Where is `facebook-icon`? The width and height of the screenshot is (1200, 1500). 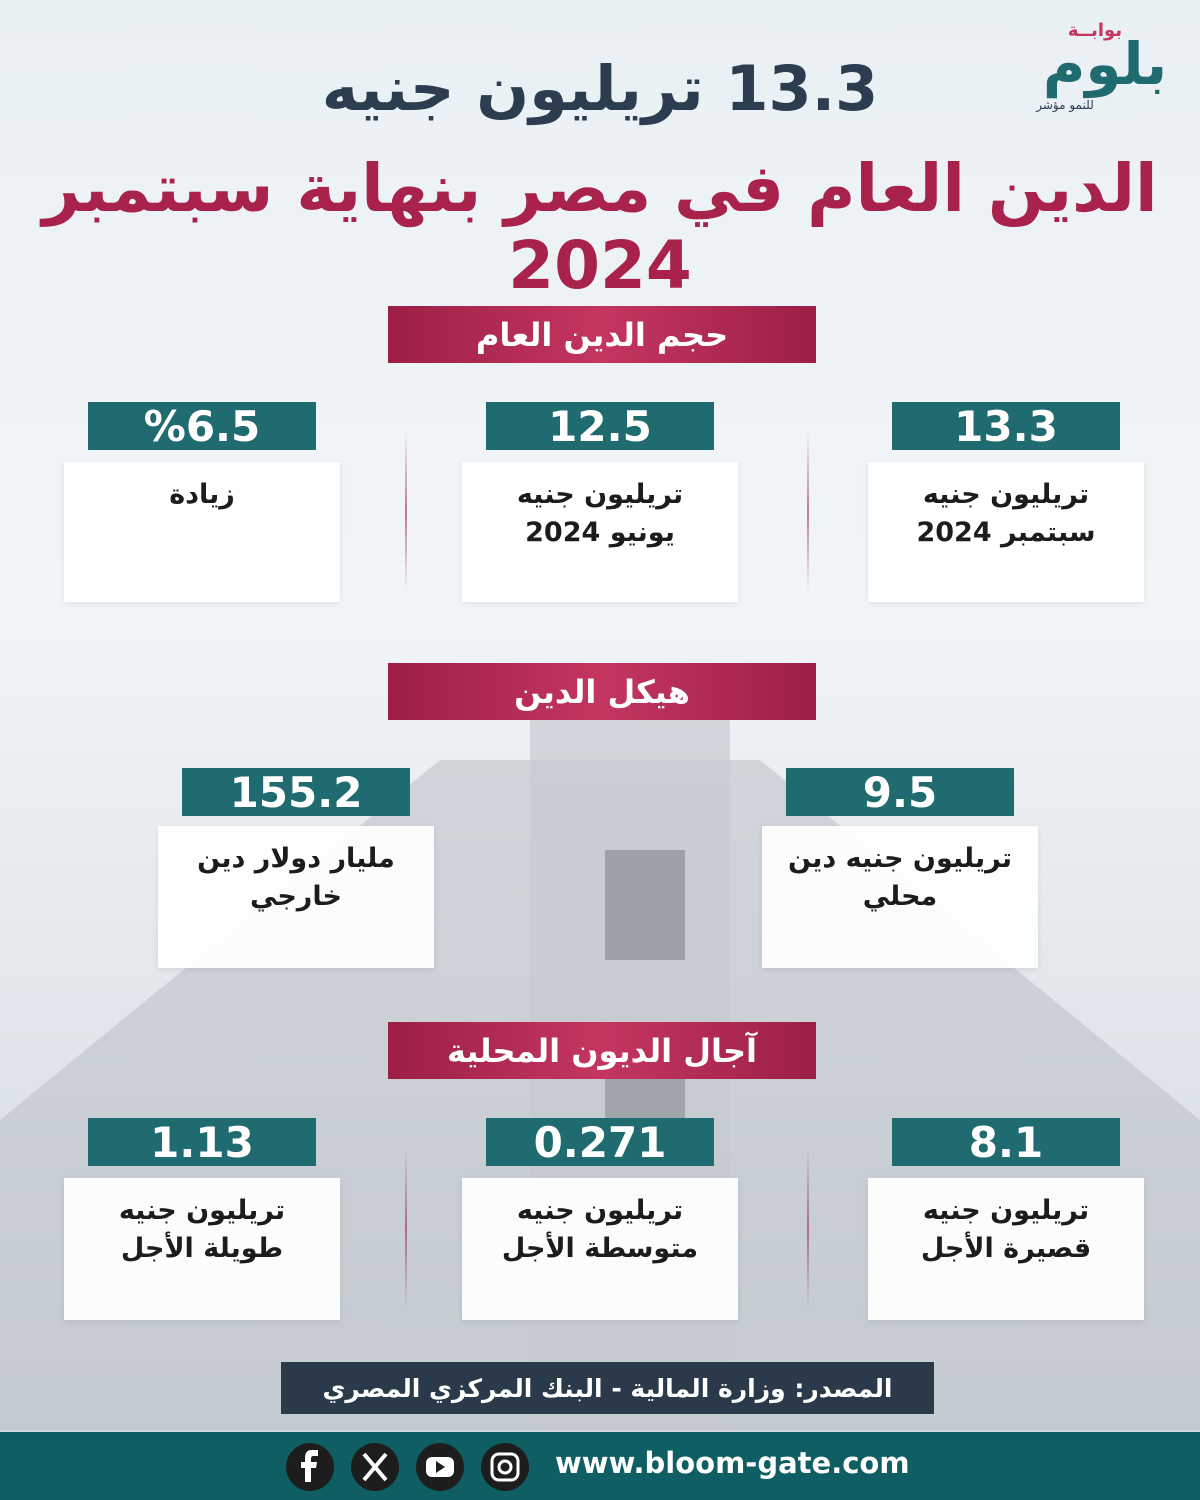 facebook-icon is located at coordinates (310, 1467).